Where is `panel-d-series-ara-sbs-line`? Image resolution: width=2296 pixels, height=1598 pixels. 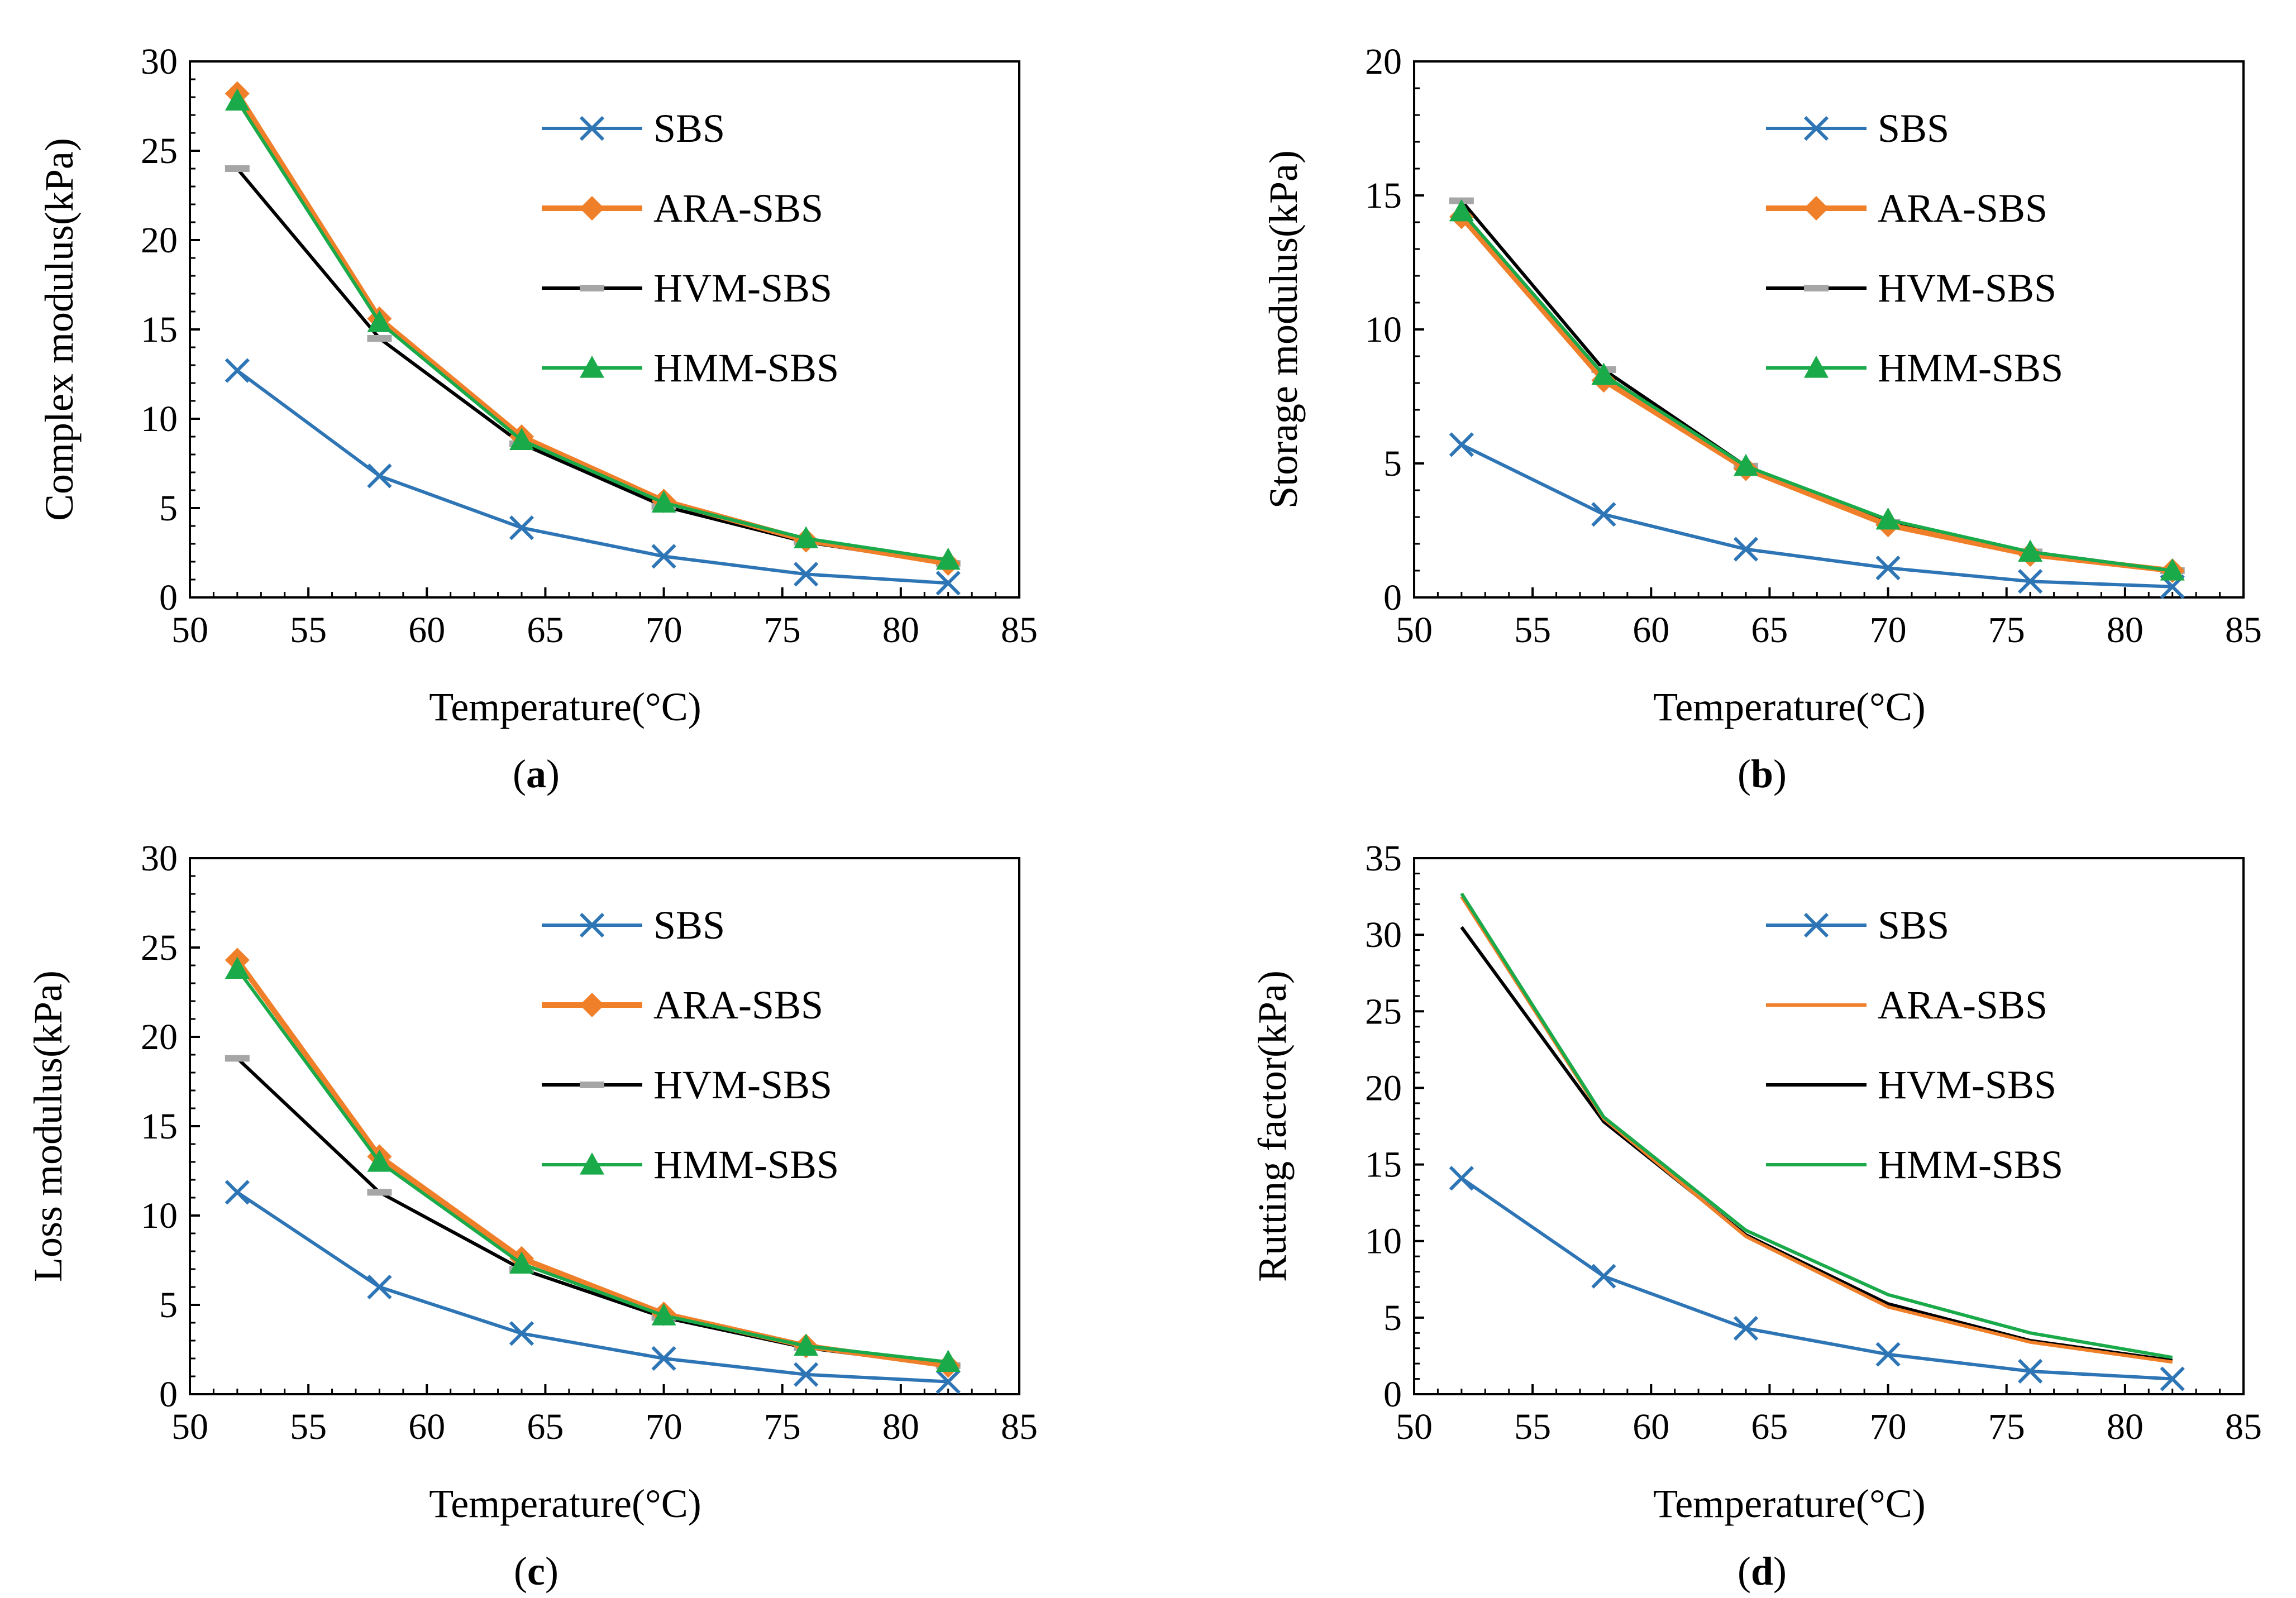 panel-d-series-ara-sbs-line is located at coordinates (1817, 1129).